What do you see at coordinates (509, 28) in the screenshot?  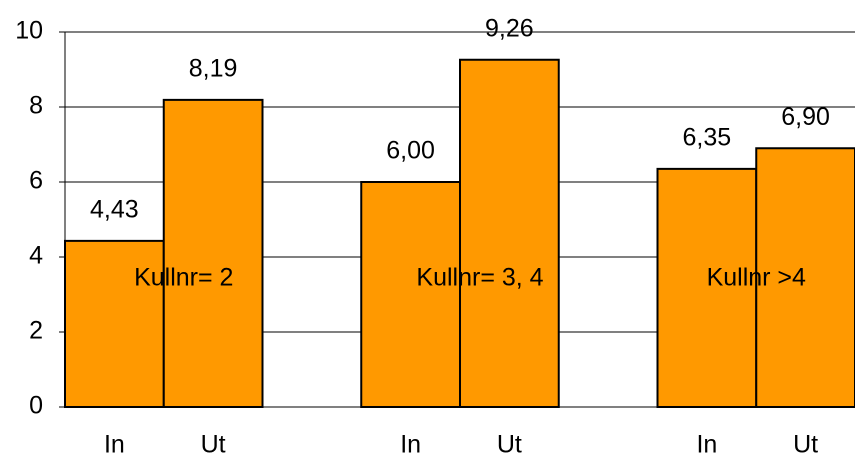 I see `value-label: 9,26` at bounding box center [509, 28].